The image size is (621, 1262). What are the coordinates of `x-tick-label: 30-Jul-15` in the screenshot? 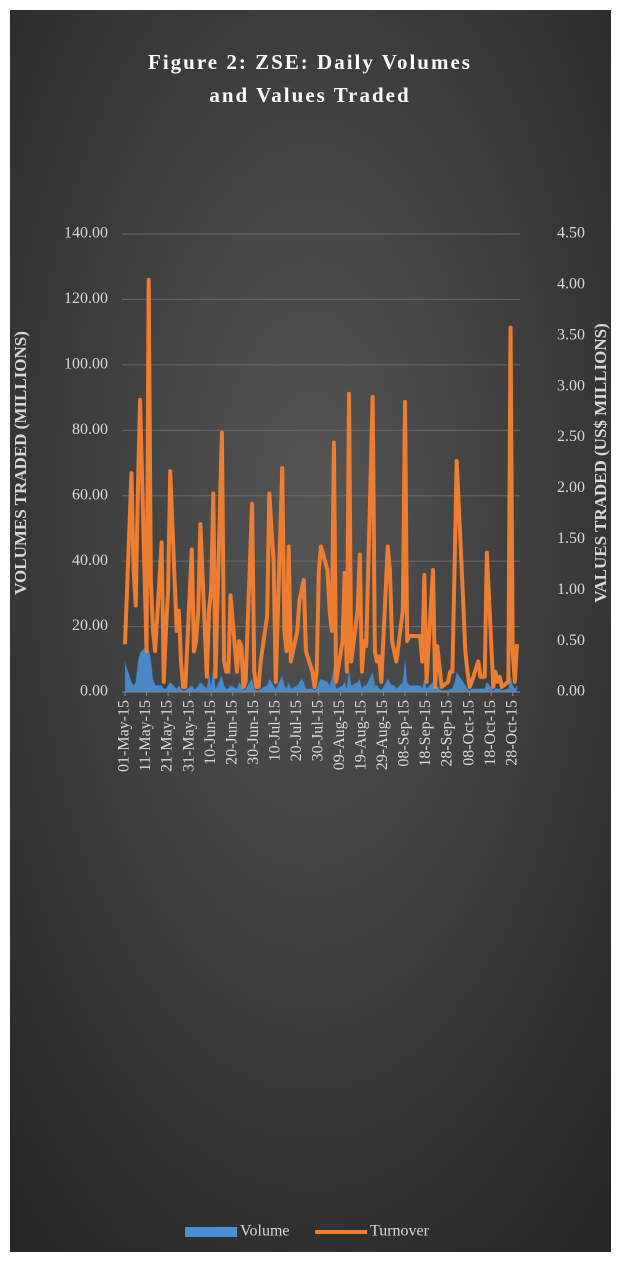 It's located at (318, 730).